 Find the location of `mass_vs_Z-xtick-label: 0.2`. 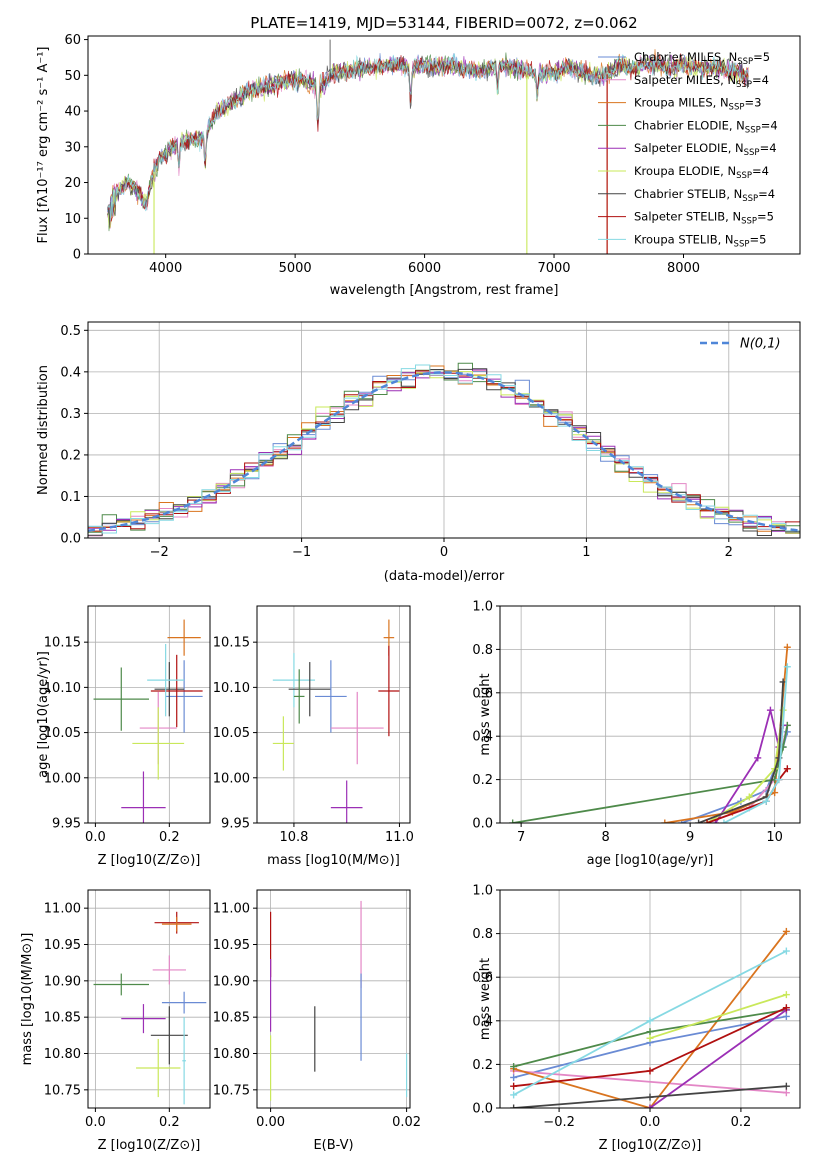

mass_vs_Z-xtick-label: 0.2 is located at coordinates (169, 1122).